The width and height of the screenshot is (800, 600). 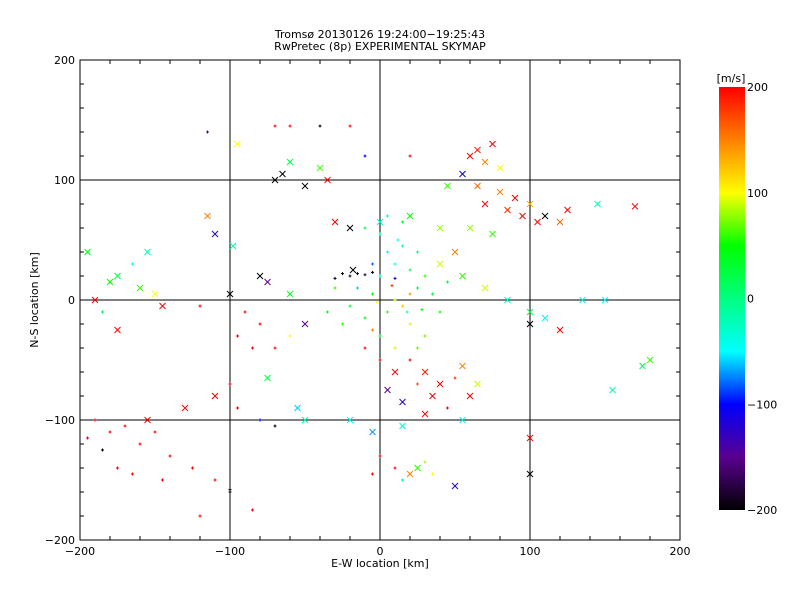 I want to click on y-tick-label: 100, so click(x=64, y=180).